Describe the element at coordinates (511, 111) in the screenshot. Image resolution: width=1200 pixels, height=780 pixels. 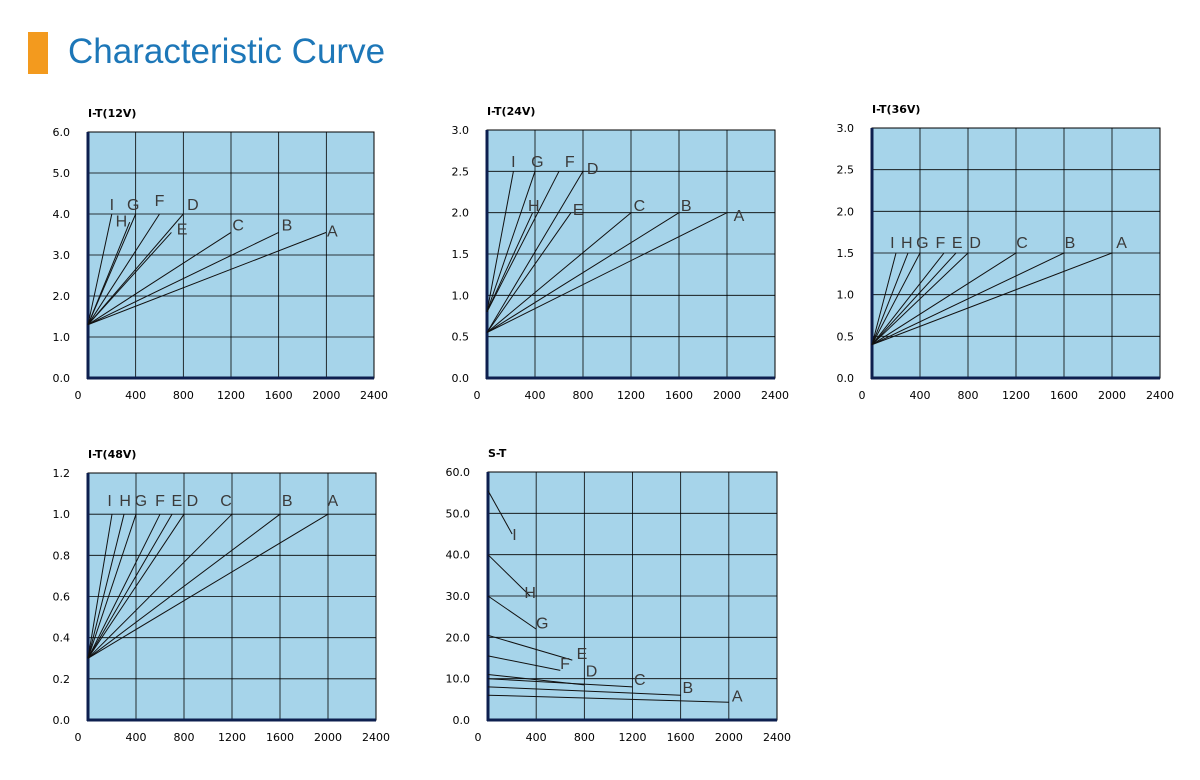
I see `chart-title: I-T(24V)` at that location.